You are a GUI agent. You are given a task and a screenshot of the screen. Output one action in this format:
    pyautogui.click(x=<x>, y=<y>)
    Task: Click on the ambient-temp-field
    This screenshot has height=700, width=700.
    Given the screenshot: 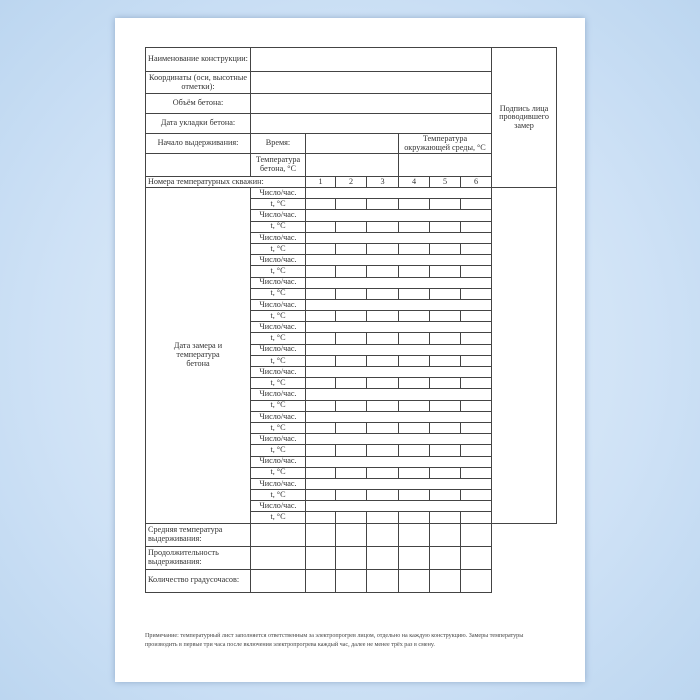 What is the action you would take?
    pyautogui.click(x=445, y=165)
    